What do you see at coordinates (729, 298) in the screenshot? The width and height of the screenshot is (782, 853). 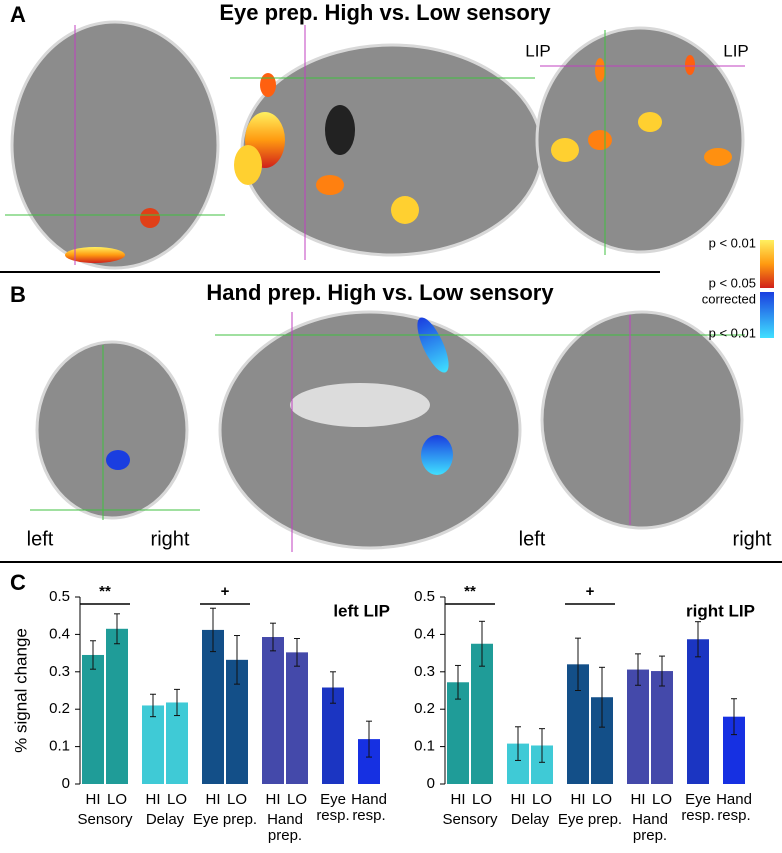 I see `legend-label: corrected` at bounding box center [729, 298].